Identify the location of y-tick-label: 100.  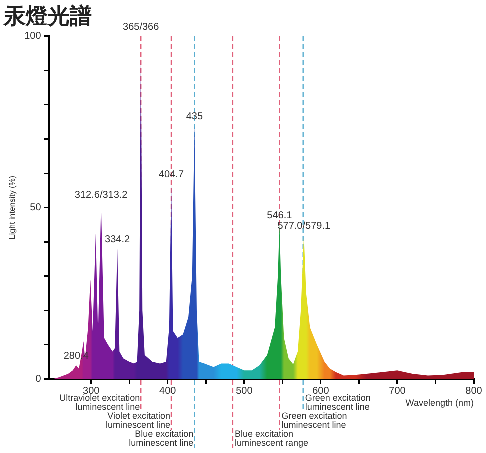
(33, 36).